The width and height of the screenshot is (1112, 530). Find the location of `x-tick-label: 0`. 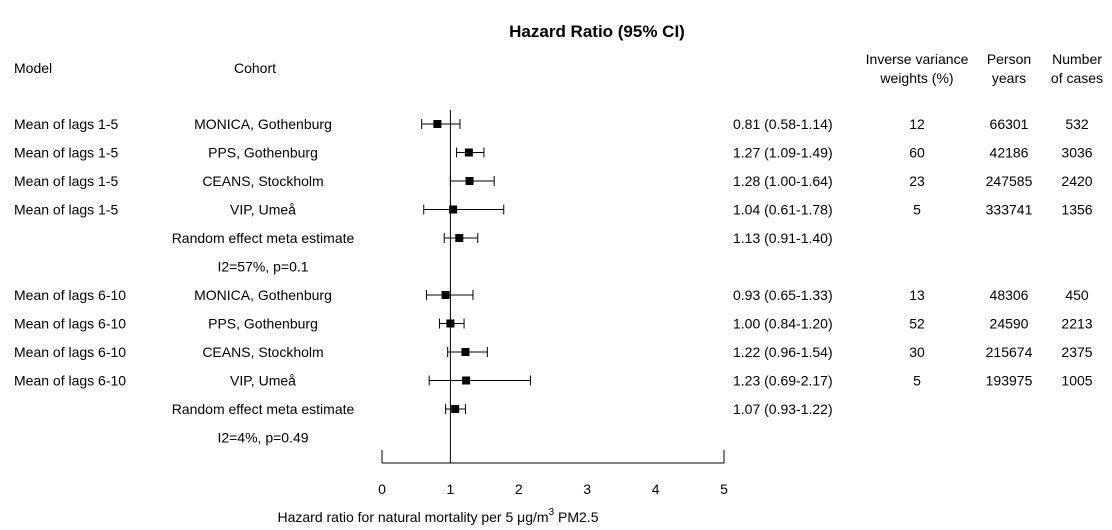

x-tick-label: 0 is located at coordinates (382, 489).